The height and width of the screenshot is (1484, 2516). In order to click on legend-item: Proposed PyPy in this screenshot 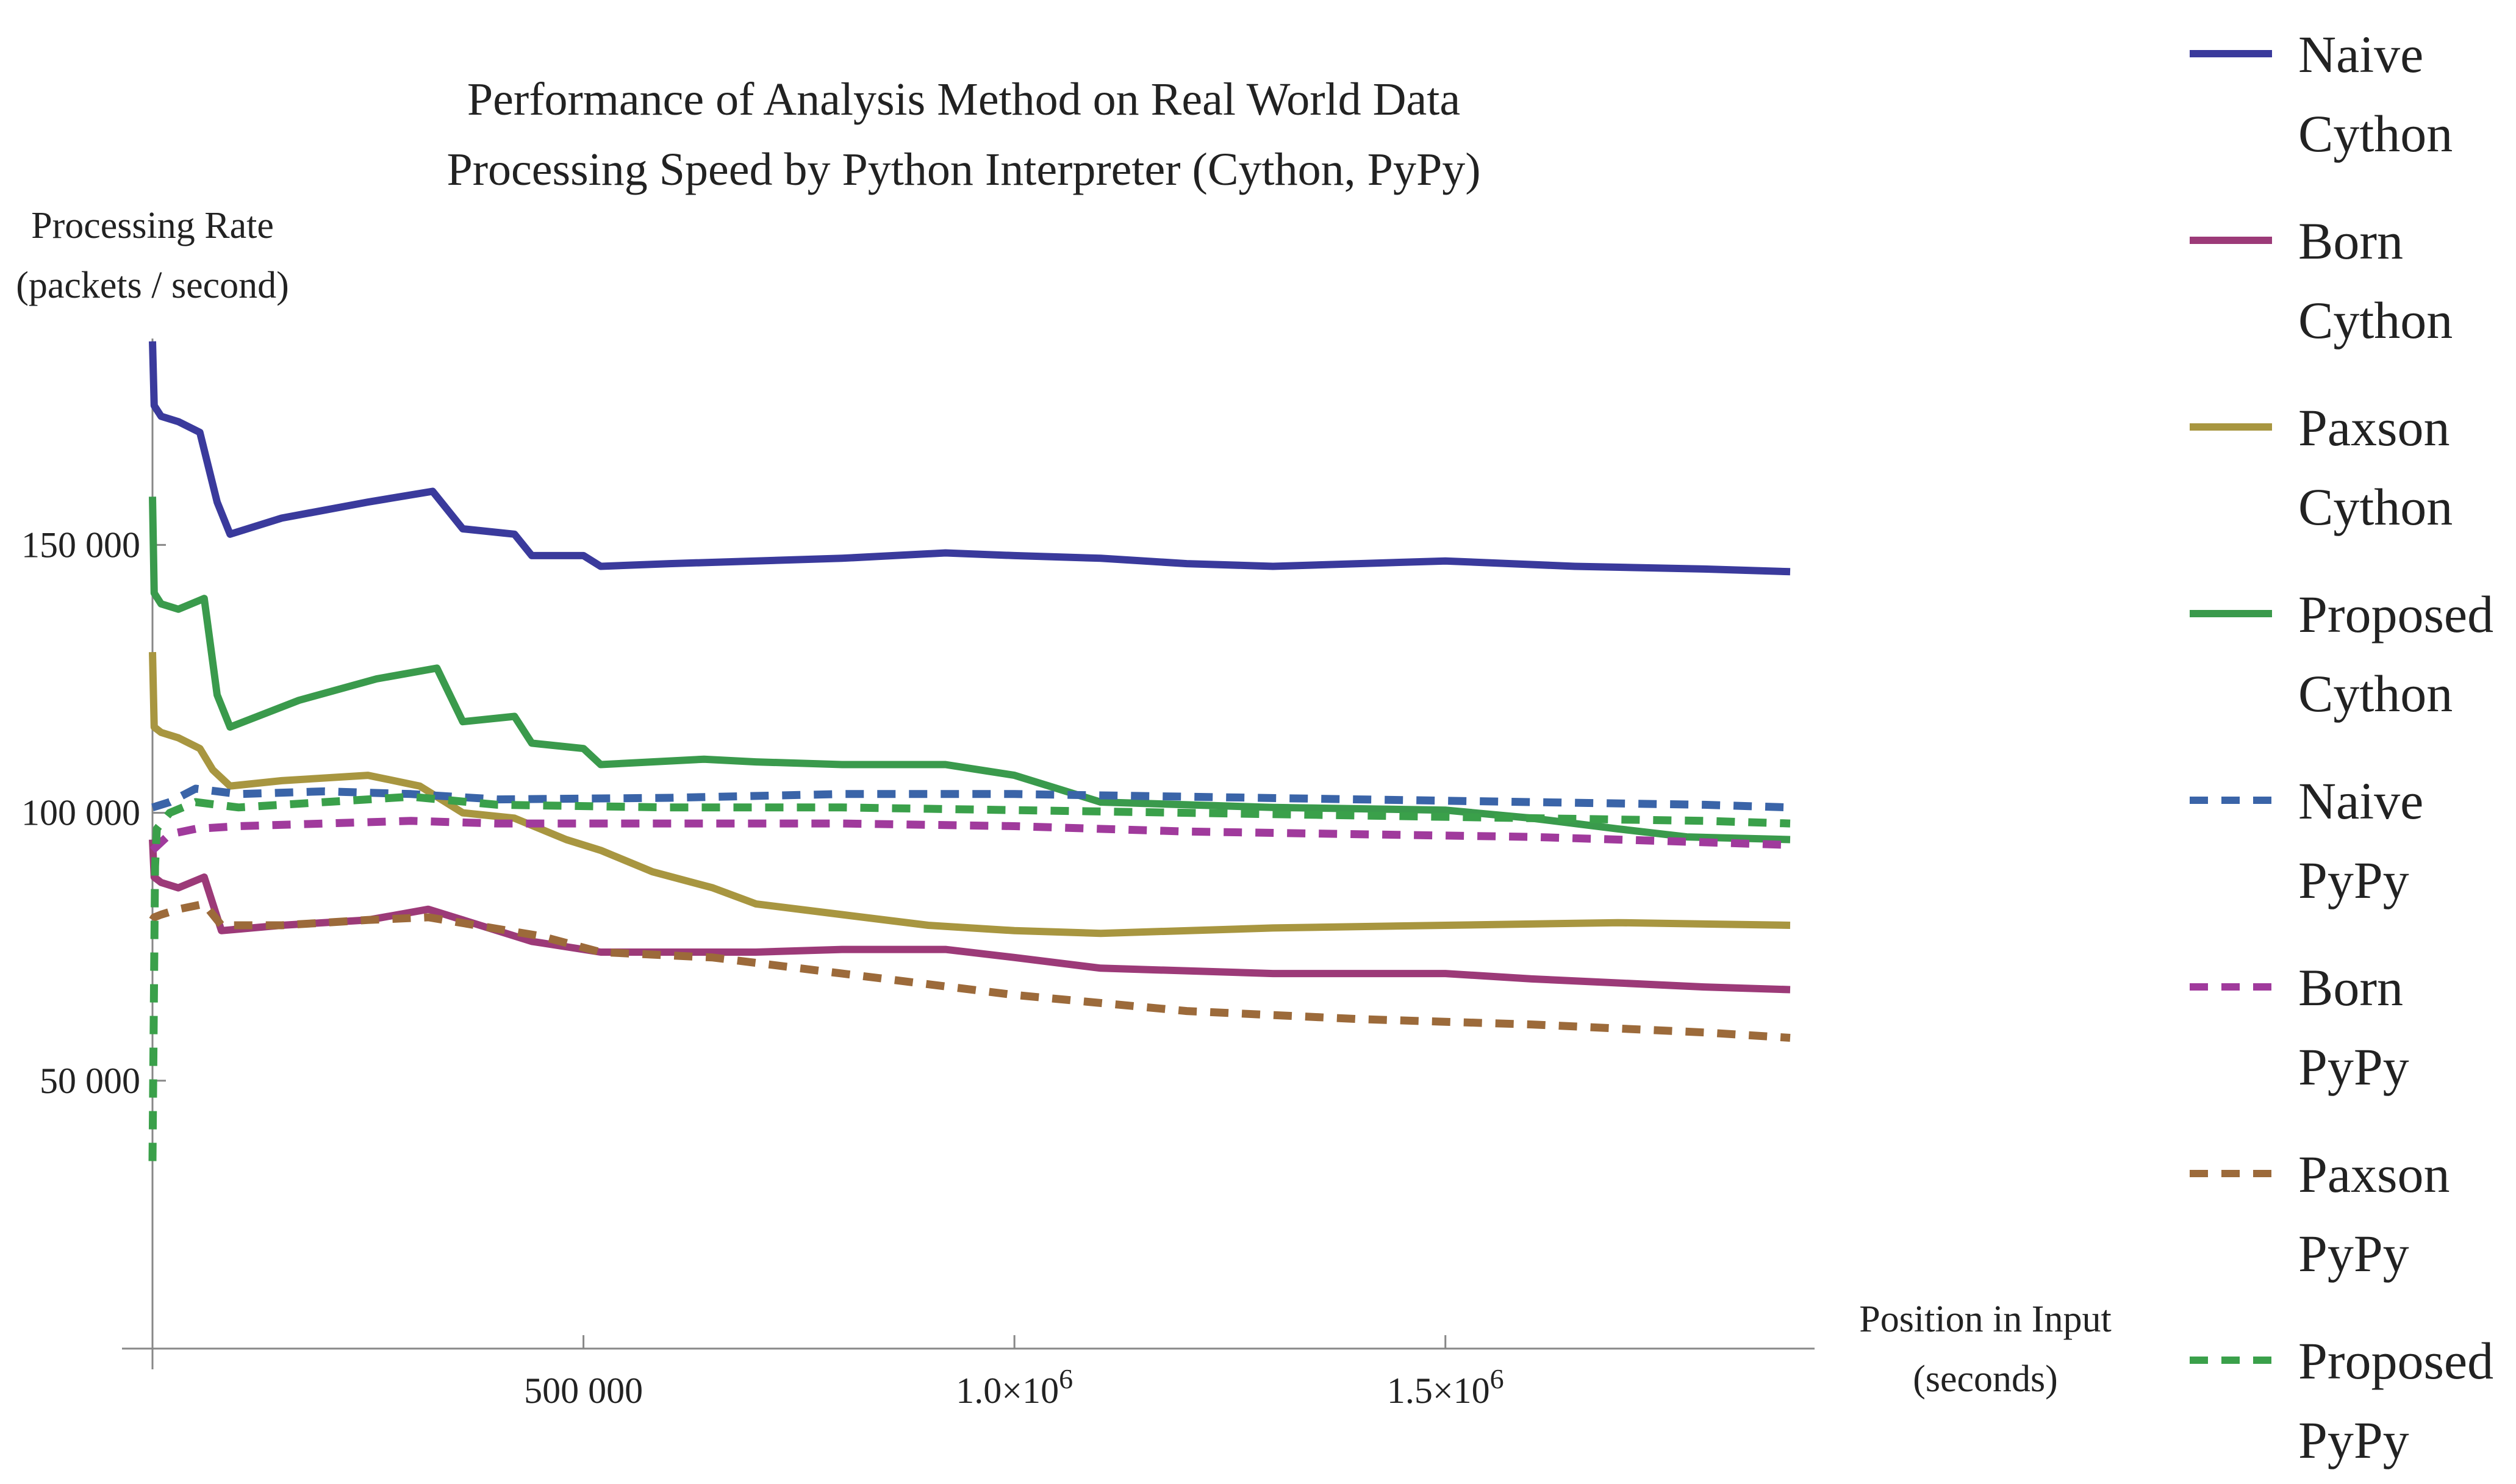, I will do `click(2341, 1400)`.